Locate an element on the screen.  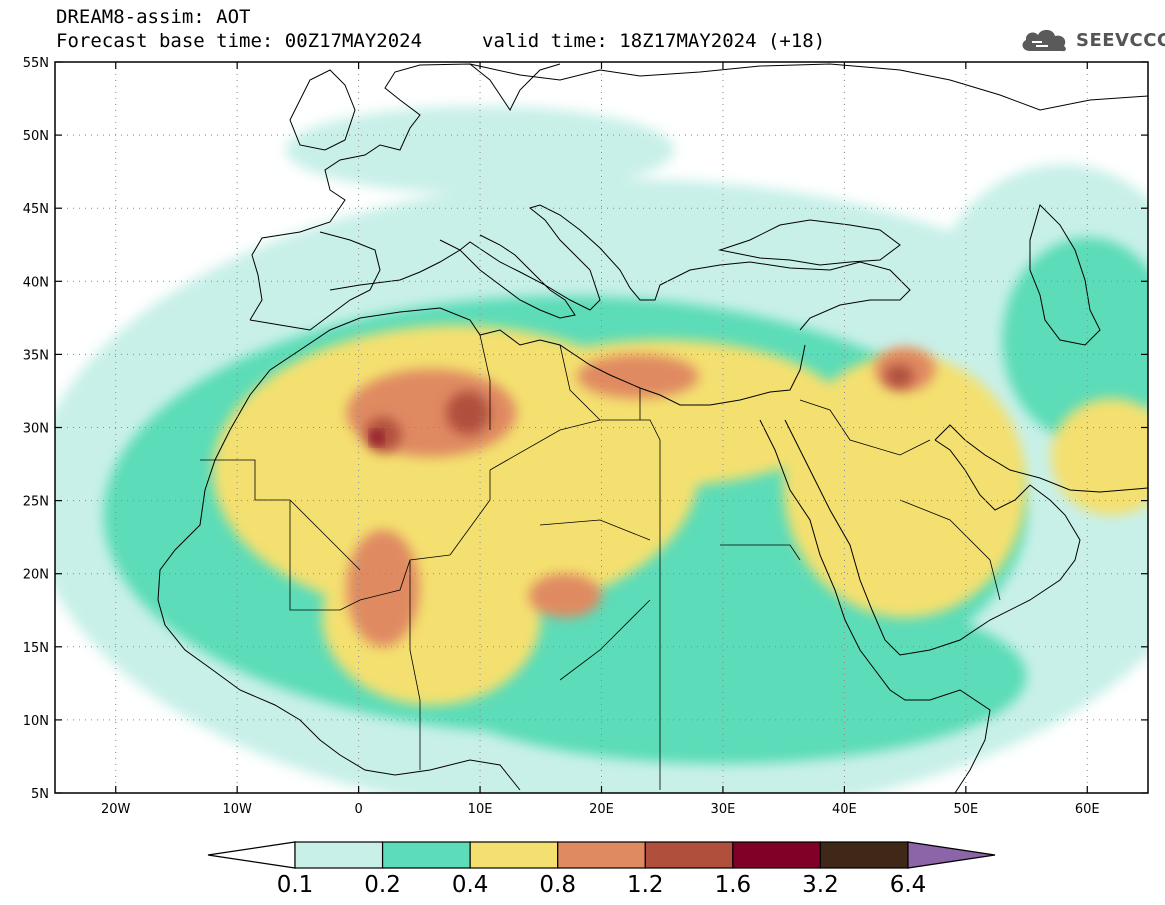
lon-tick-label: 10E is located at coordinates (480, 809).